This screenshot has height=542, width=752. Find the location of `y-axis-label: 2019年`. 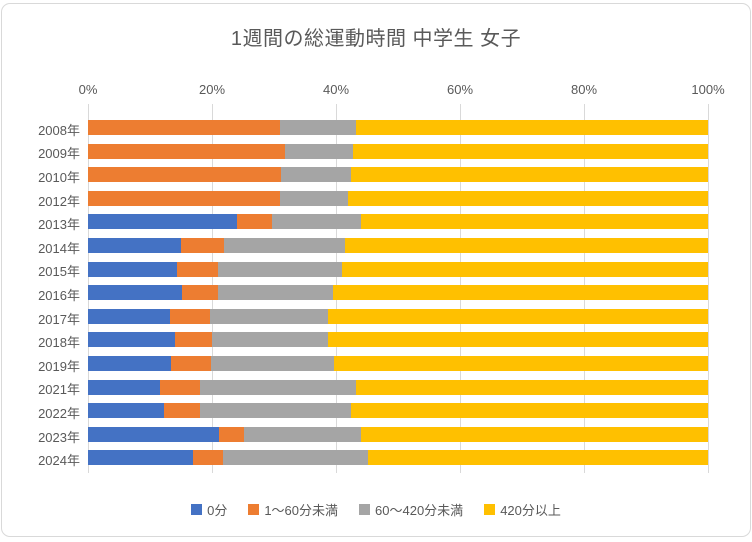

y-axis-label: 2019年 is located at coordinates (59, 366).